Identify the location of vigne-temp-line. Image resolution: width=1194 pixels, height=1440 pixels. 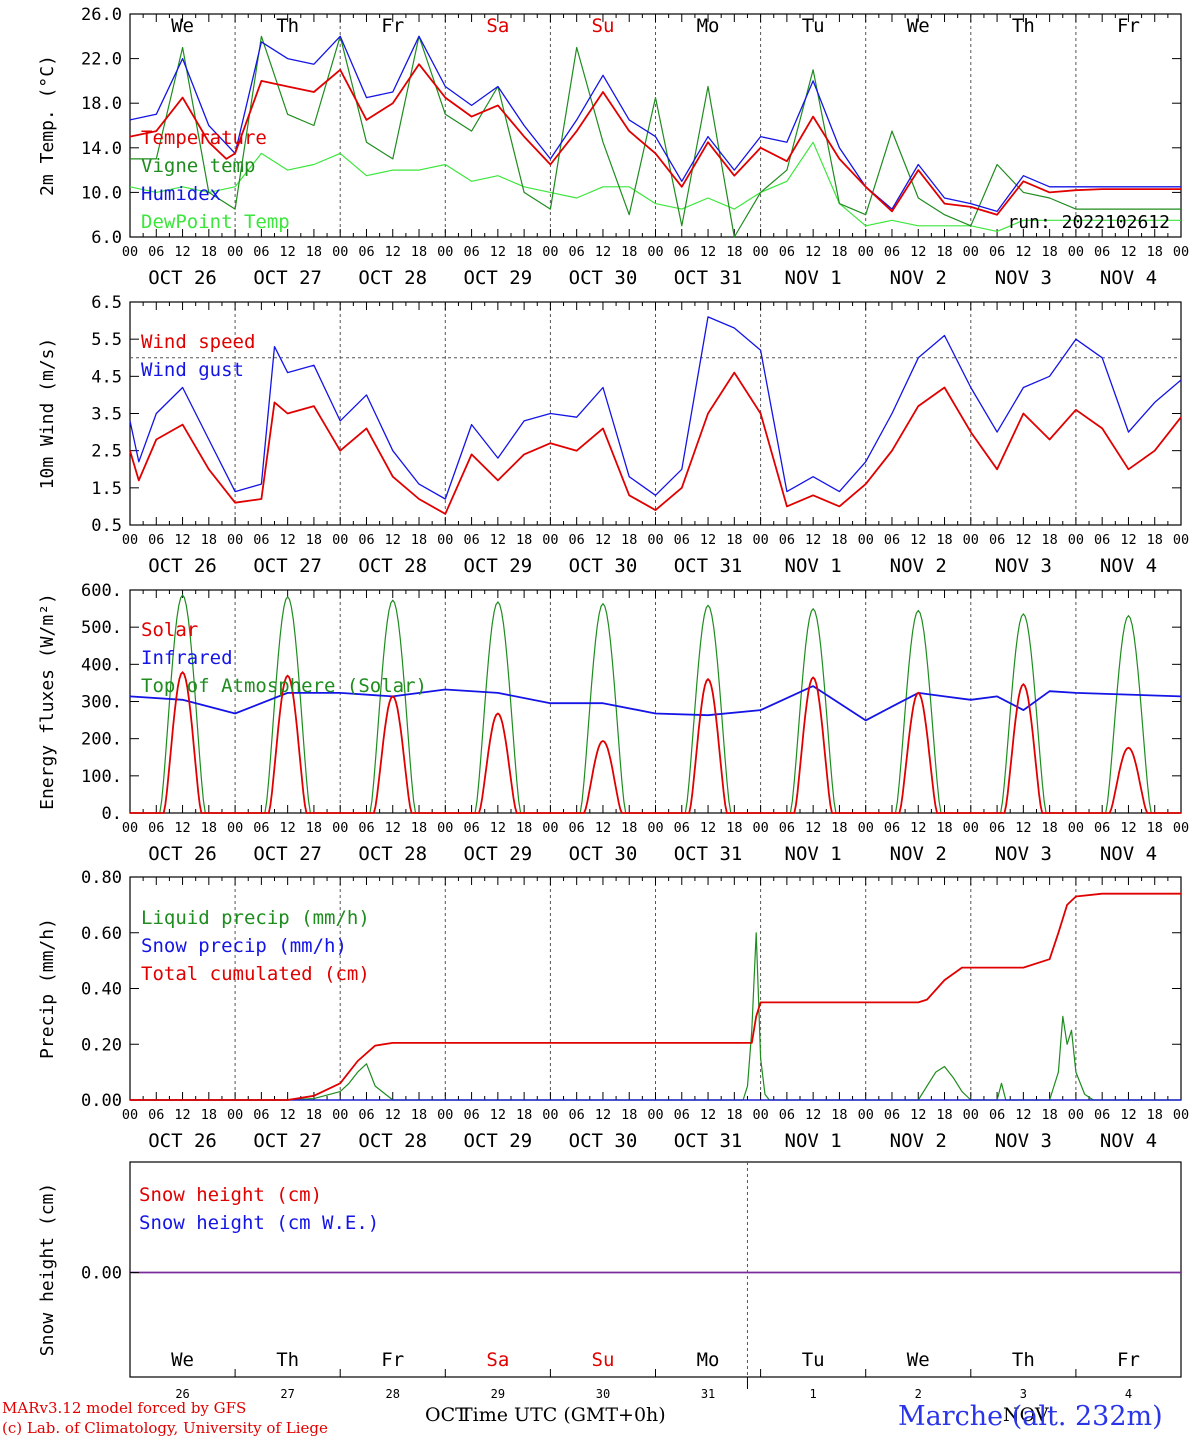
(655, 136).